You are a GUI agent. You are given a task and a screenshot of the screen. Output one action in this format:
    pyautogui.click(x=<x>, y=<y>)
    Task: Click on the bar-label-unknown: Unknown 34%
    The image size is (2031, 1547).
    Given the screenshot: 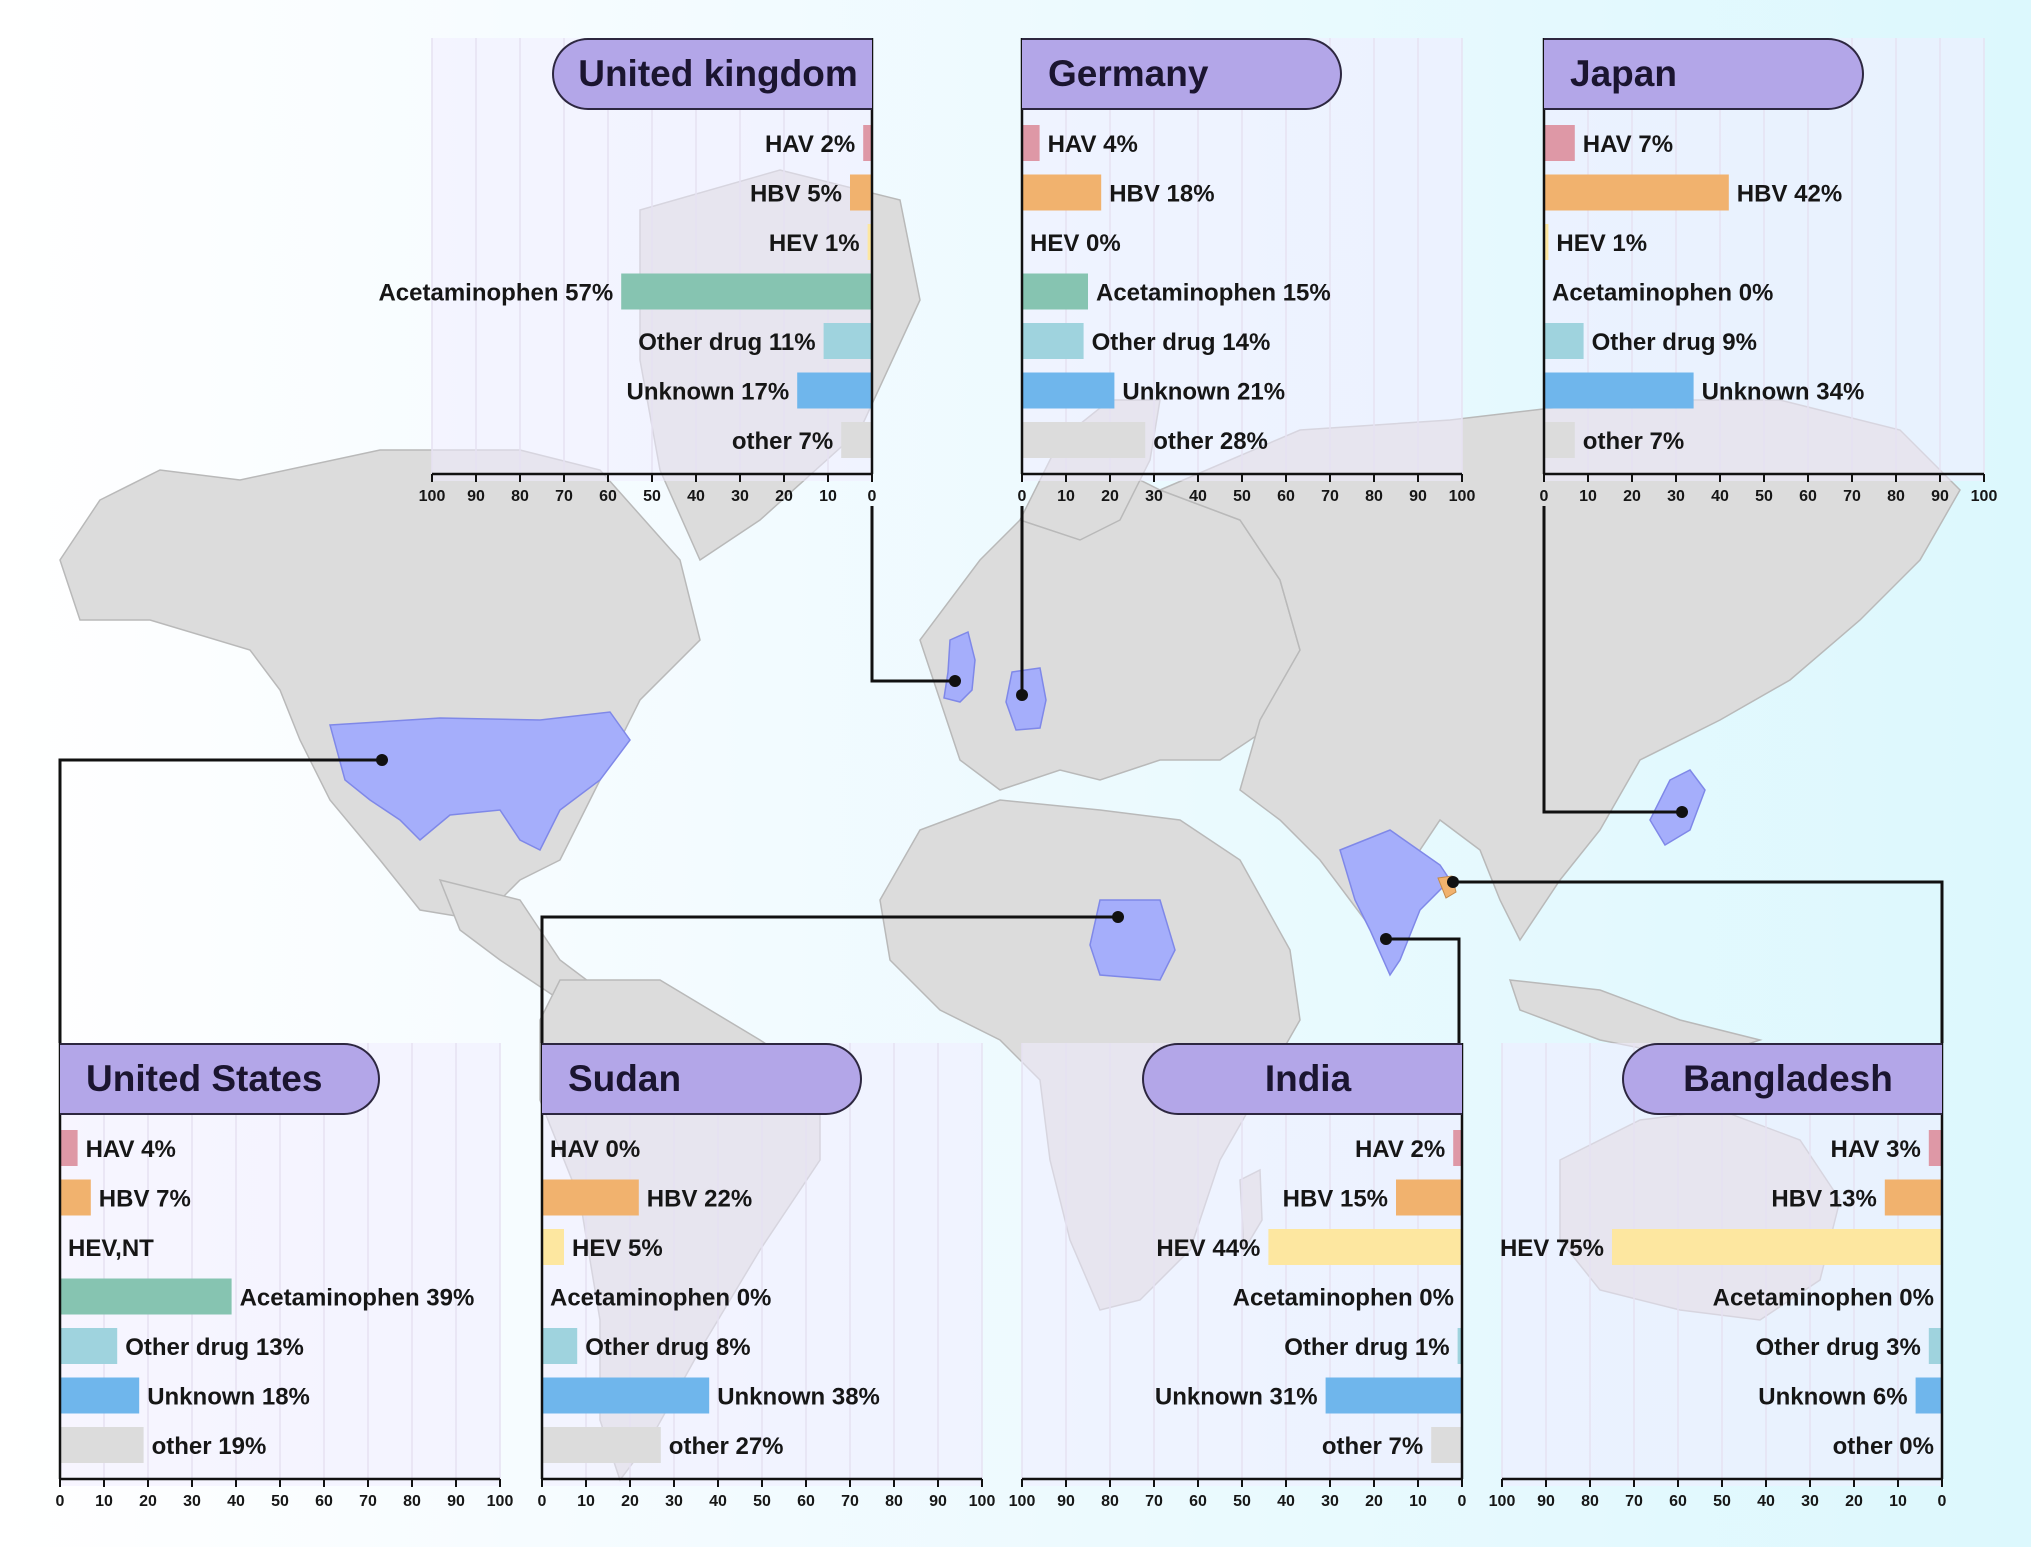 What is the action you would take?
    pyautogui.click(x=1783, y=392)
    